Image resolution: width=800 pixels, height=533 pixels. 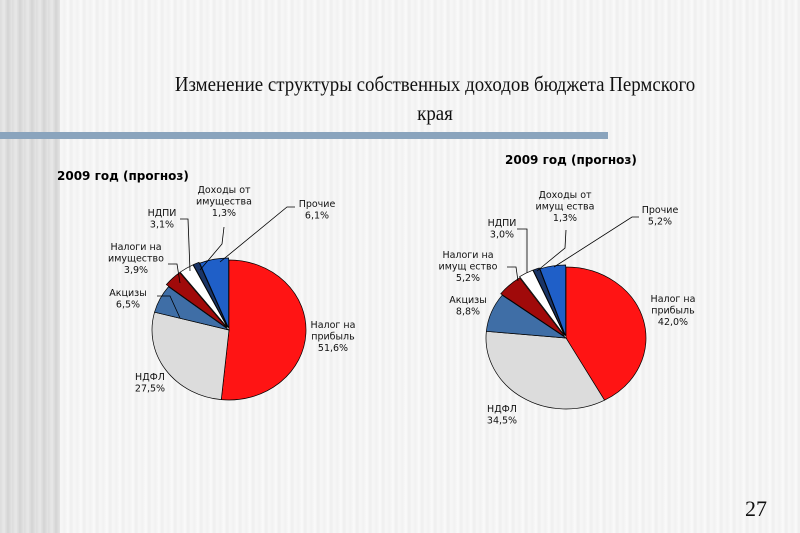 I want to click on data-label: Прочие 6,1%, so click(x=317, y=210).